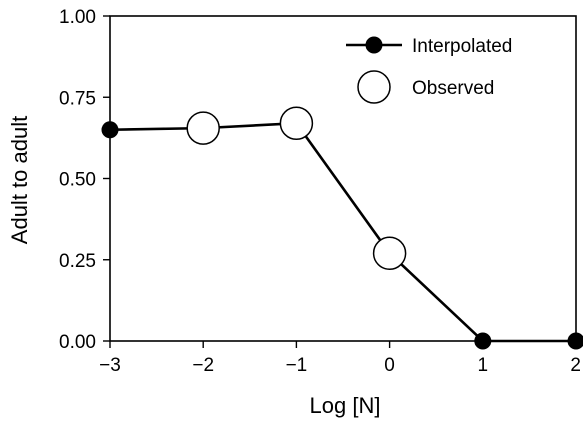 This screenshot has height=429, width=583. I want to click on x-tick-label: −2, so click(203, 365).